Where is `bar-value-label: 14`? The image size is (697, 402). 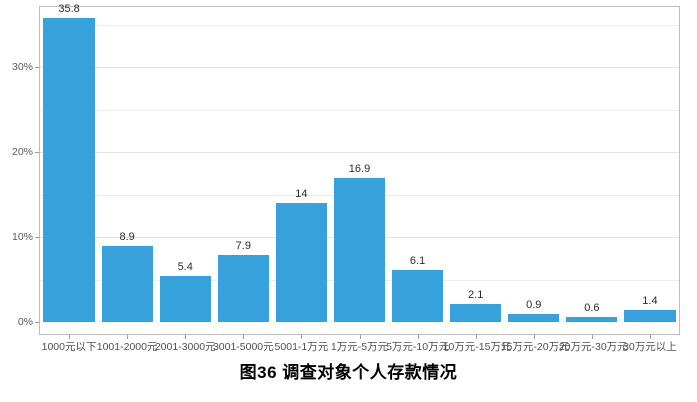 bar-value-label: 14 is located at coordinates (301, 194).